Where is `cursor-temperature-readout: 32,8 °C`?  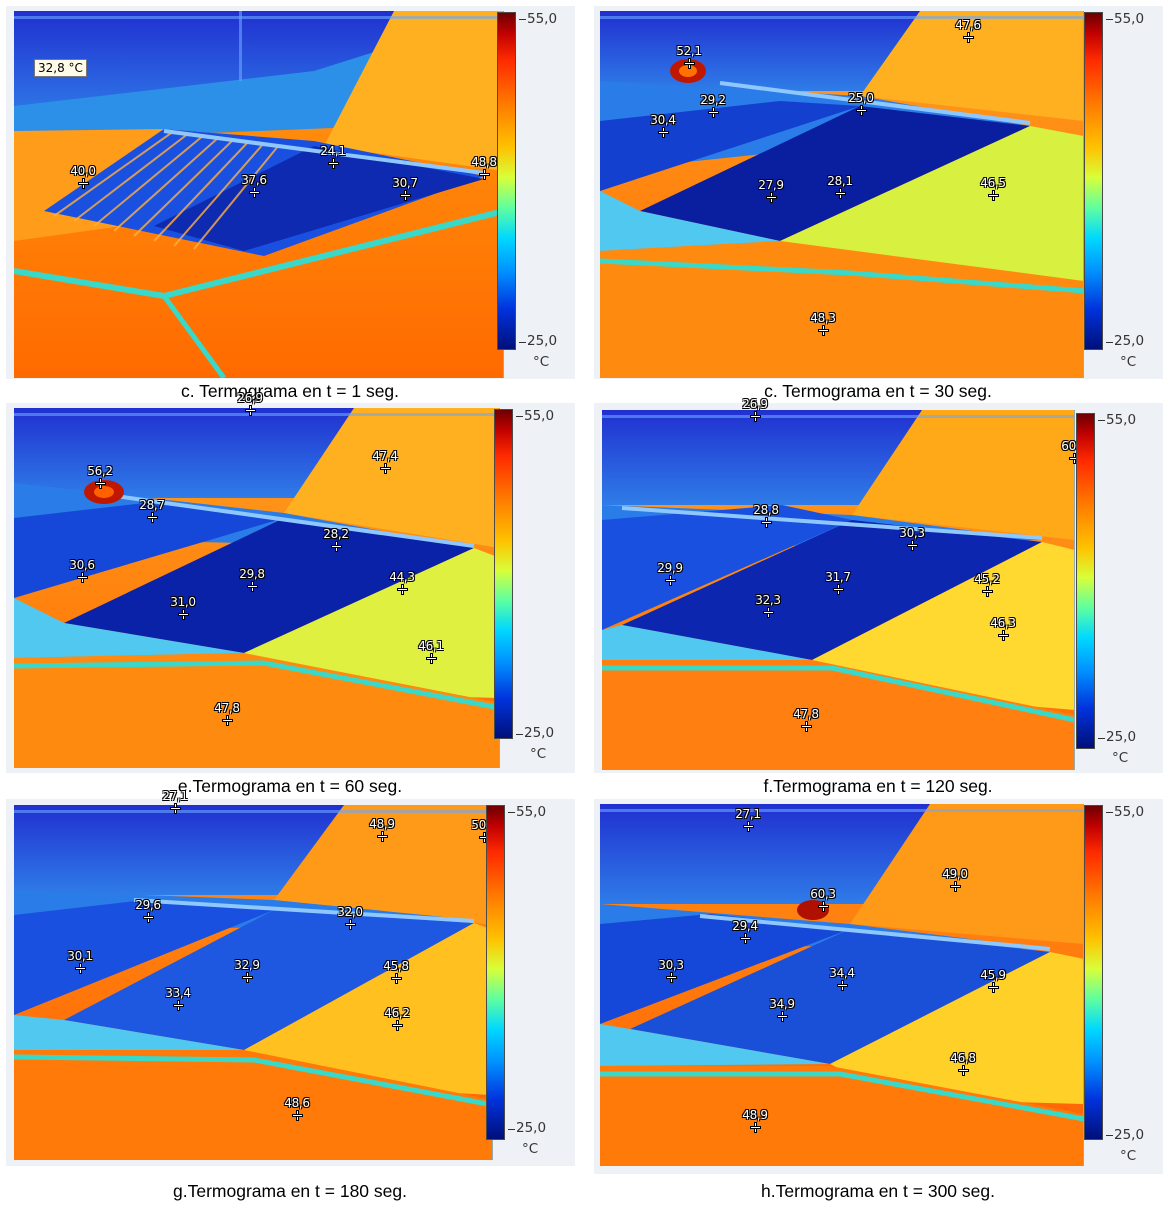
cursor-temperature-readout: 32,8 °C is located at coordinates (60, 68).